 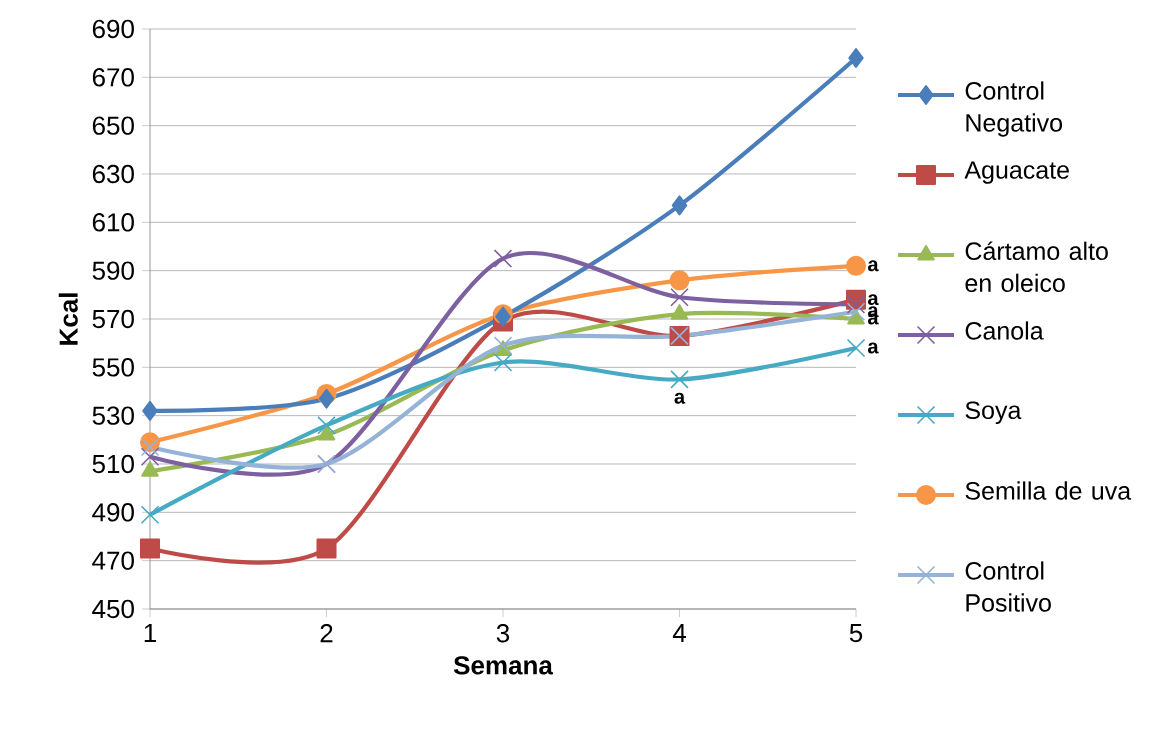 I want to click on y-tick-label: 690, so click(x=113, y=29).